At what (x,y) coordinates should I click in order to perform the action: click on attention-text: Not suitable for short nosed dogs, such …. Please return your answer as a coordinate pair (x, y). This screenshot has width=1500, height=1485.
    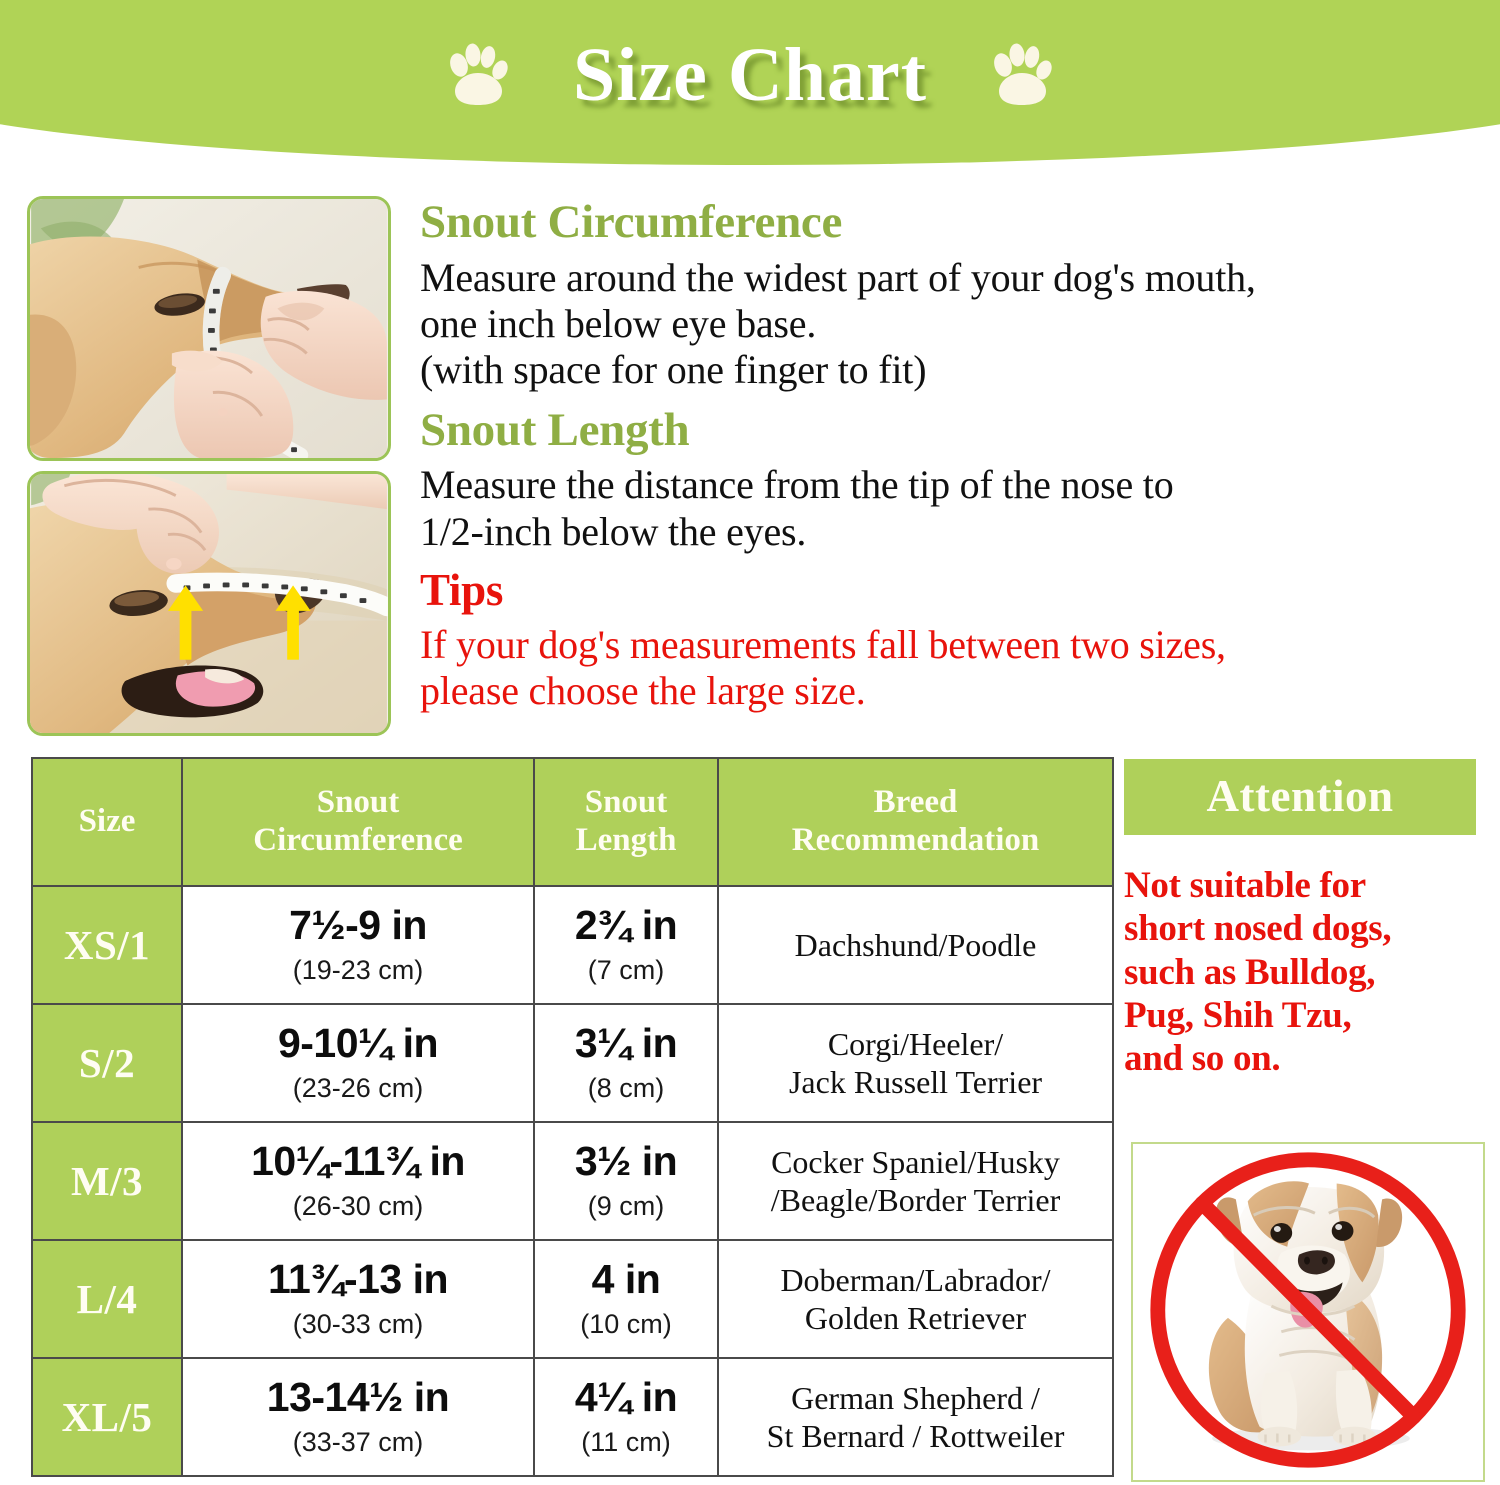
    Looking at the image, I should click on (1300, 972).